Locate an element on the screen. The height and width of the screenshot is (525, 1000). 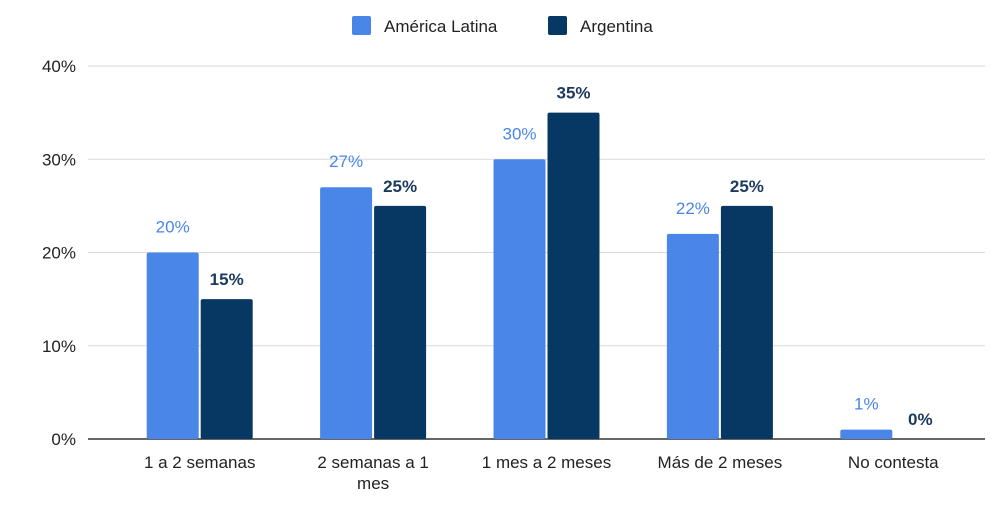
y-tick-label: 10% is located at coordinates (59, 346).